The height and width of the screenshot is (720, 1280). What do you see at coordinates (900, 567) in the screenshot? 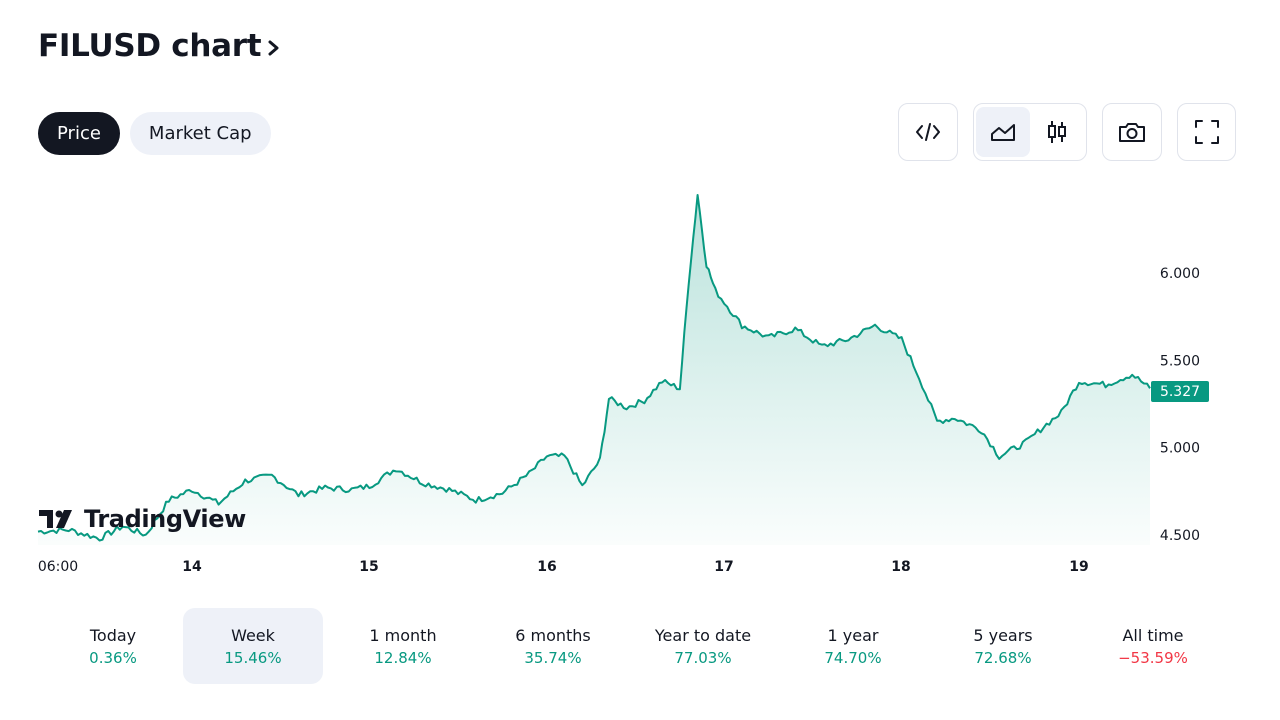
I see `time-tick-label: 18` at bounding box center [900, 567].